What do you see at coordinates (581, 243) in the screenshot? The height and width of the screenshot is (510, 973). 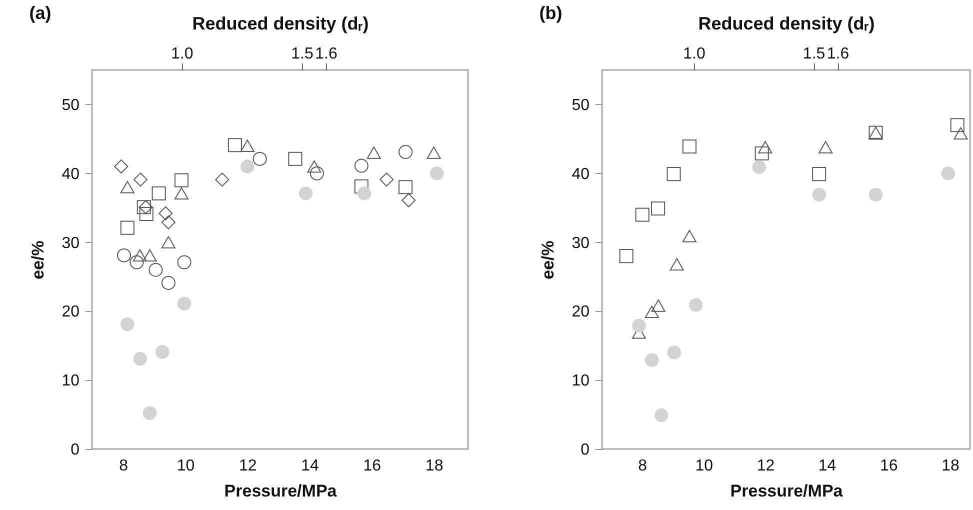 I see `y-tick-label: 30` at bounding box center [581, 243].